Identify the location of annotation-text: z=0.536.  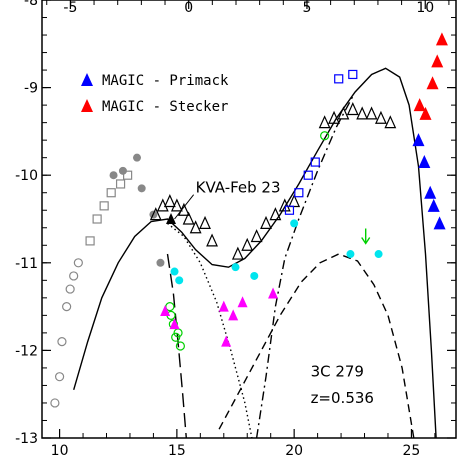
(342, 398).